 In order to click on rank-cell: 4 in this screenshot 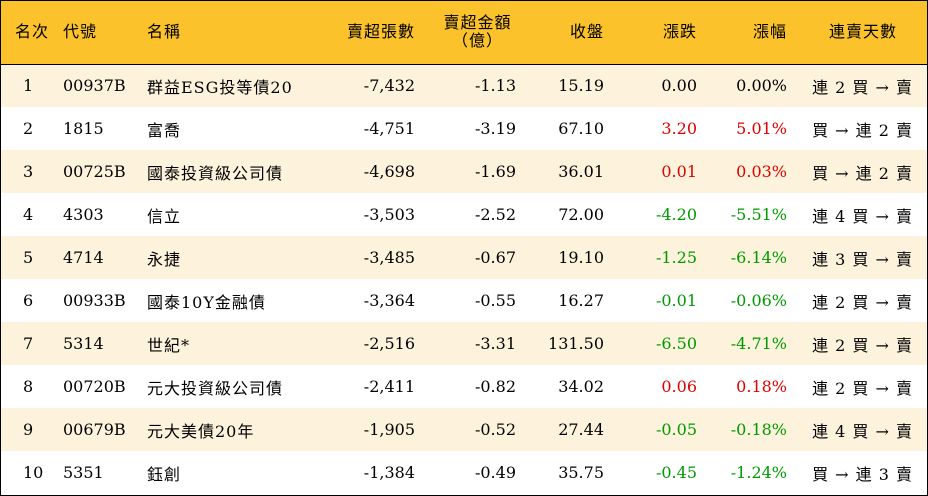, I will do `click(28, 214)`.